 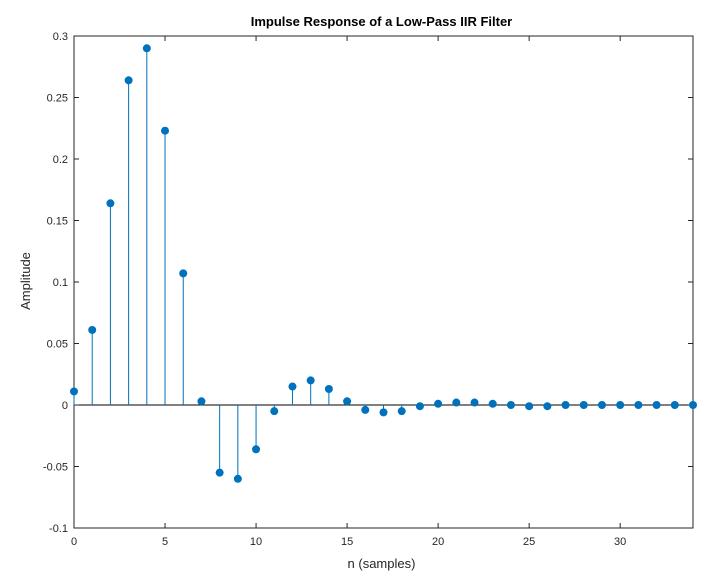 I want to click on x-tick-labels: 0 5 10 15 20 25 30, so click(x=348, y=542).